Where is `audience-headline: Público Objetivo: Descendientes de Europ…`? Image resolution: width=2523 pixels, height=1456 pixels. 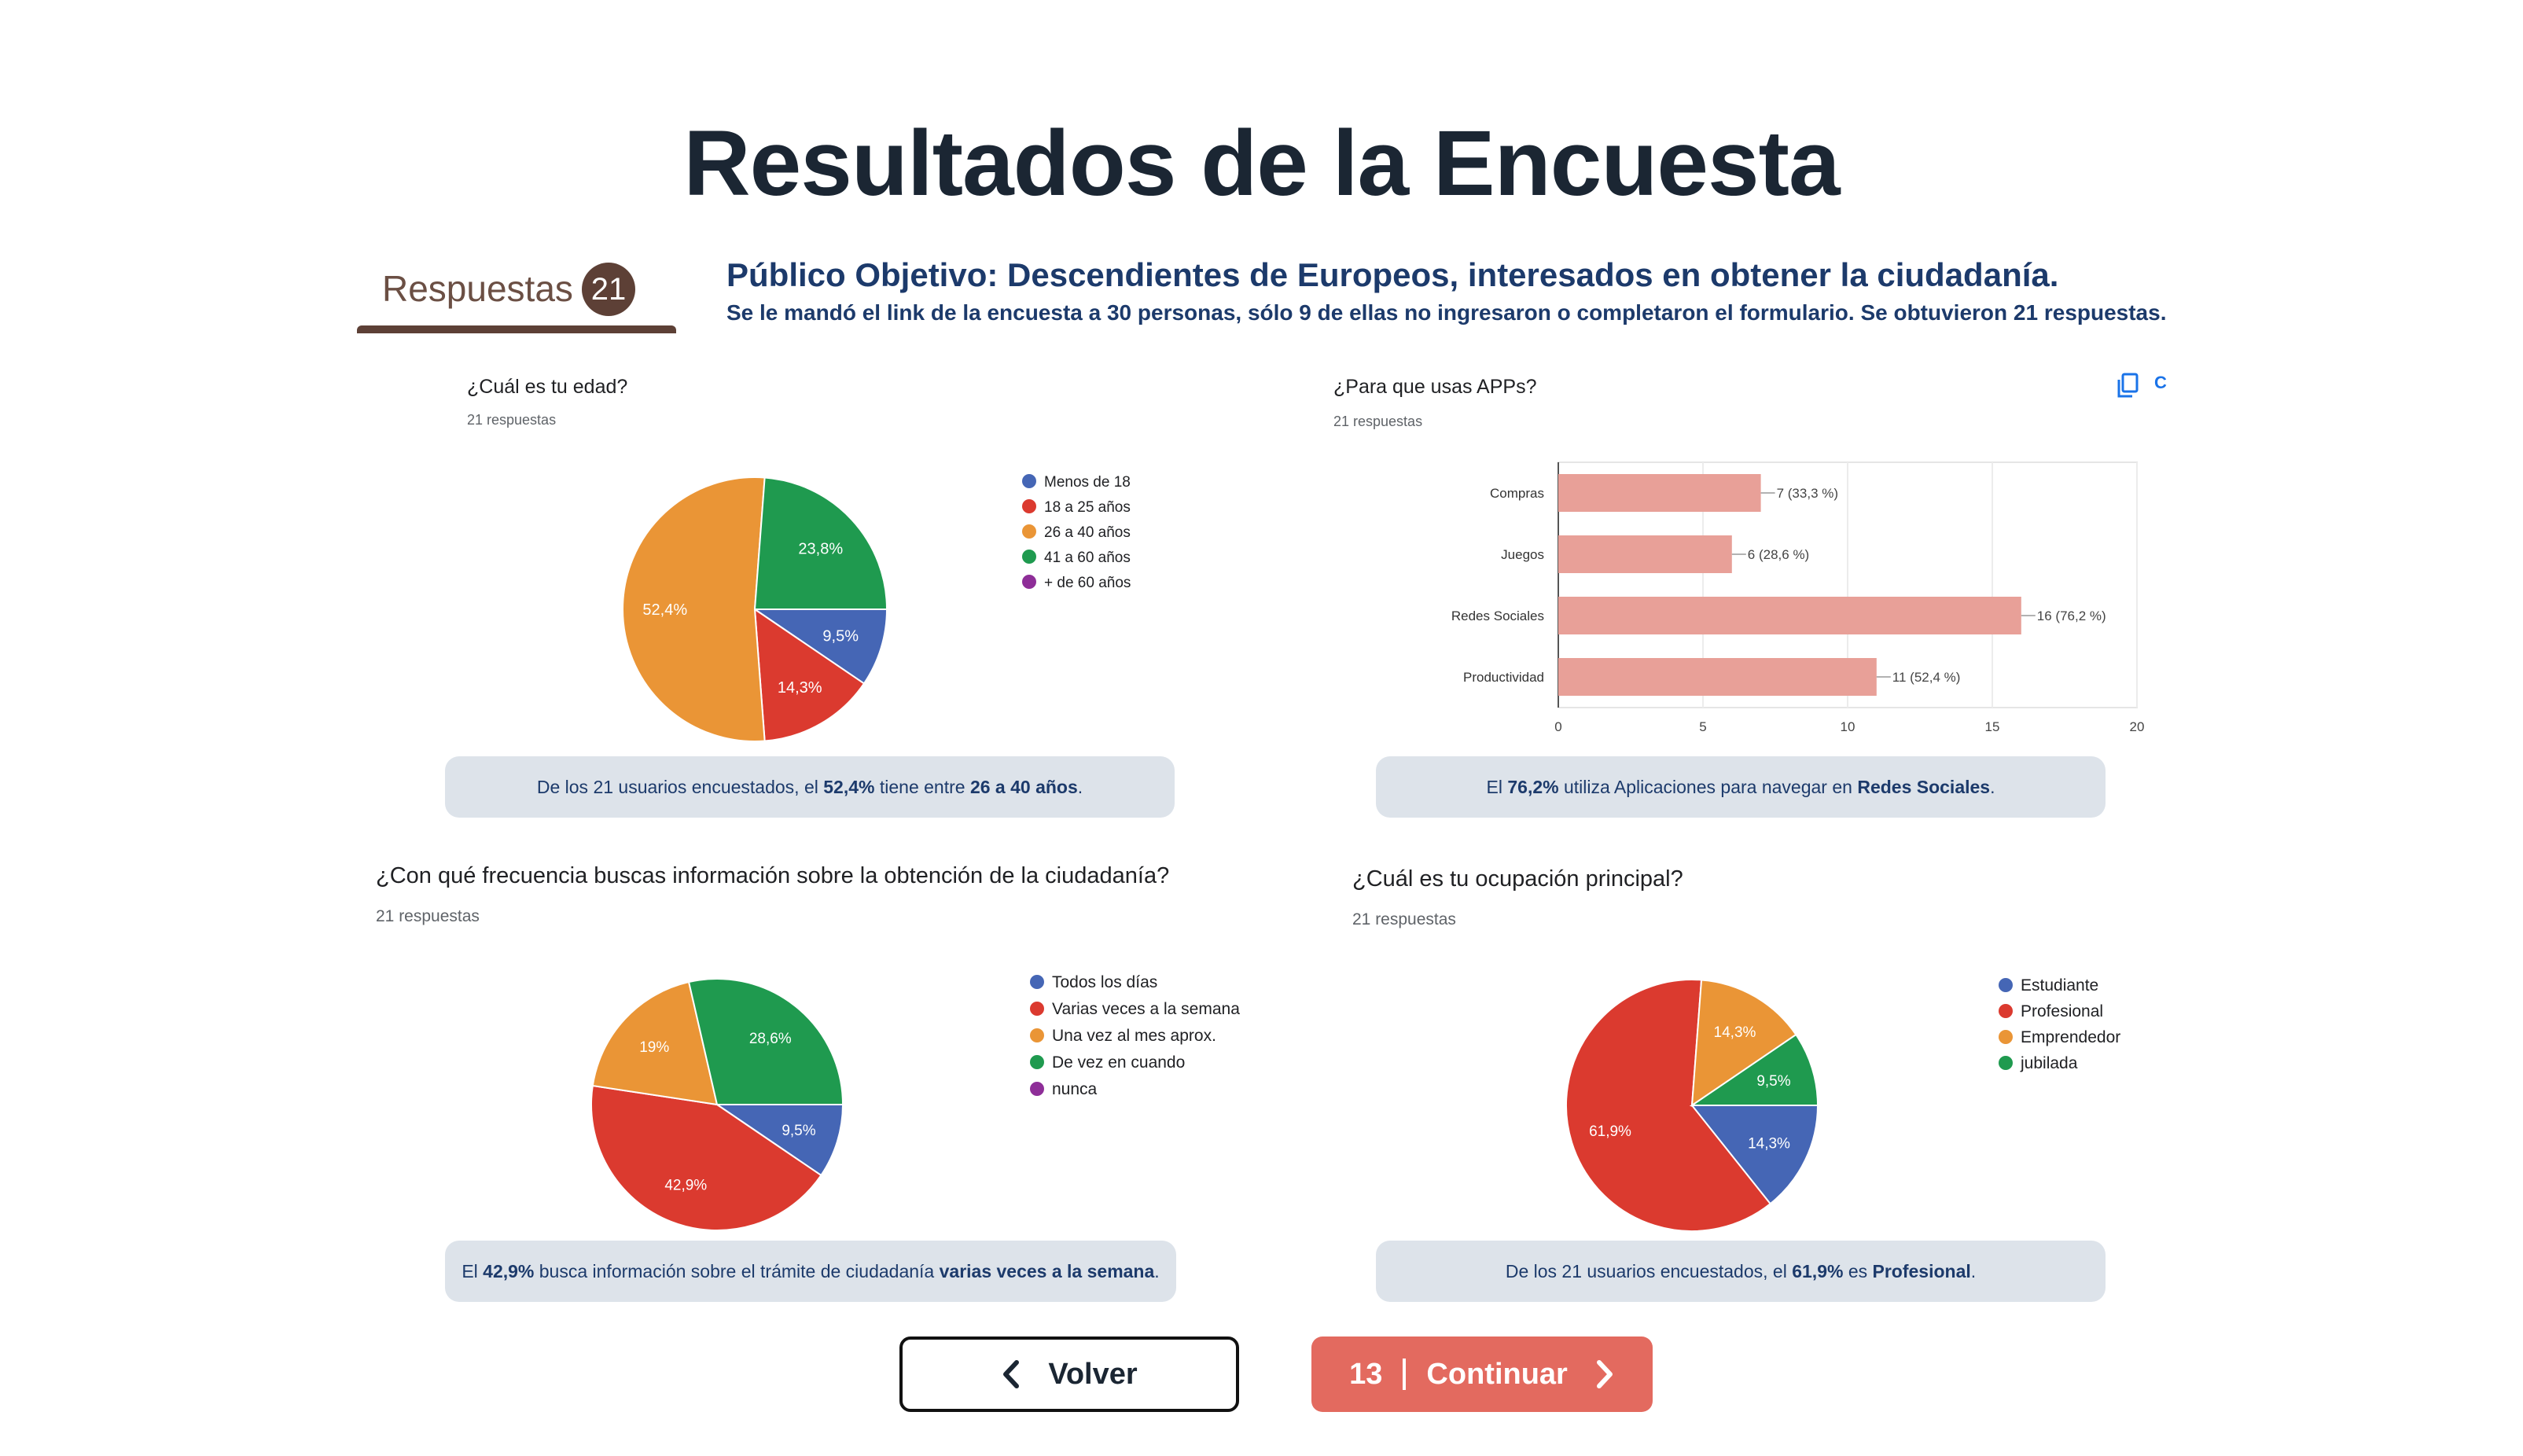 audience-headline: Público Objetivo: Descendientes de Europ… is located at coordinates (1392, 274).